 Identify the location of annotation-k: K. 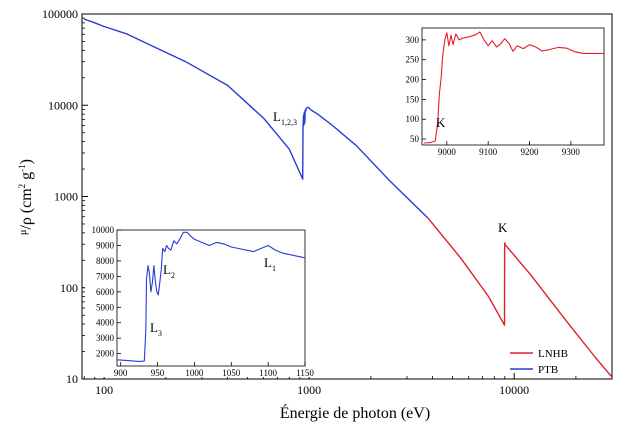
(503, 227).